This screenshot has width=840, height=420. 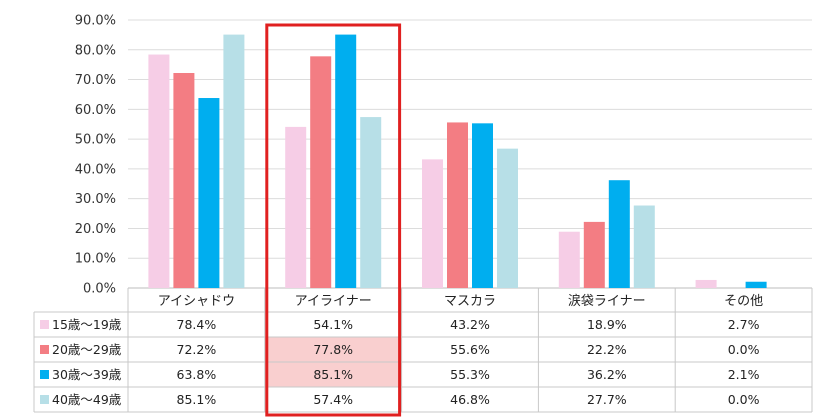 What do you see at coordinates (607, 324) in the screenshot?
I see `table-cell-value: 18.9%` at bounding box center [607, 324].